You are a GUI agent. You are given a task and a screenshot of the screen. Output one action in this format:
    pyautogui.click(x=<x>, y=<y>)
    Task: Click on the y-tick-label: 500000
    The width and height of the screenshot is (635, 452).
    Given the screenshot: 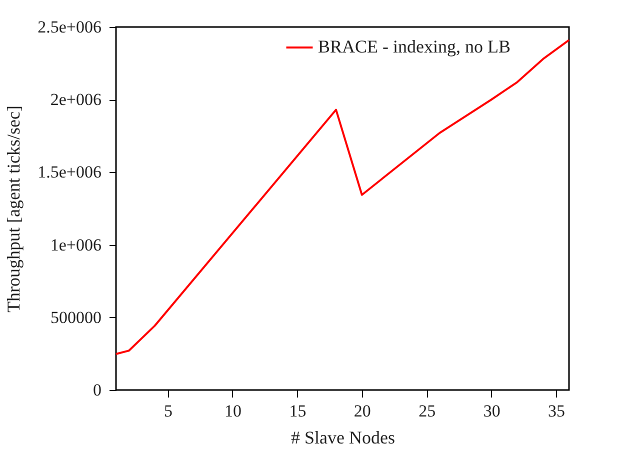 What is the action you would take?
    pyautogui.click(x=76, y=317)
    